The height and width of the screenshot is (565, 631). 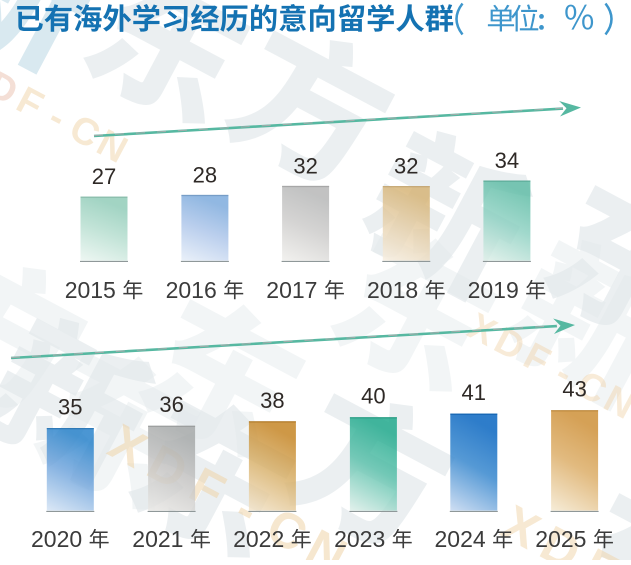 What do you see at coordinates (191, 290) in the screenshot?
I see `svg-text: 2016` at bounding box center [191, 290].